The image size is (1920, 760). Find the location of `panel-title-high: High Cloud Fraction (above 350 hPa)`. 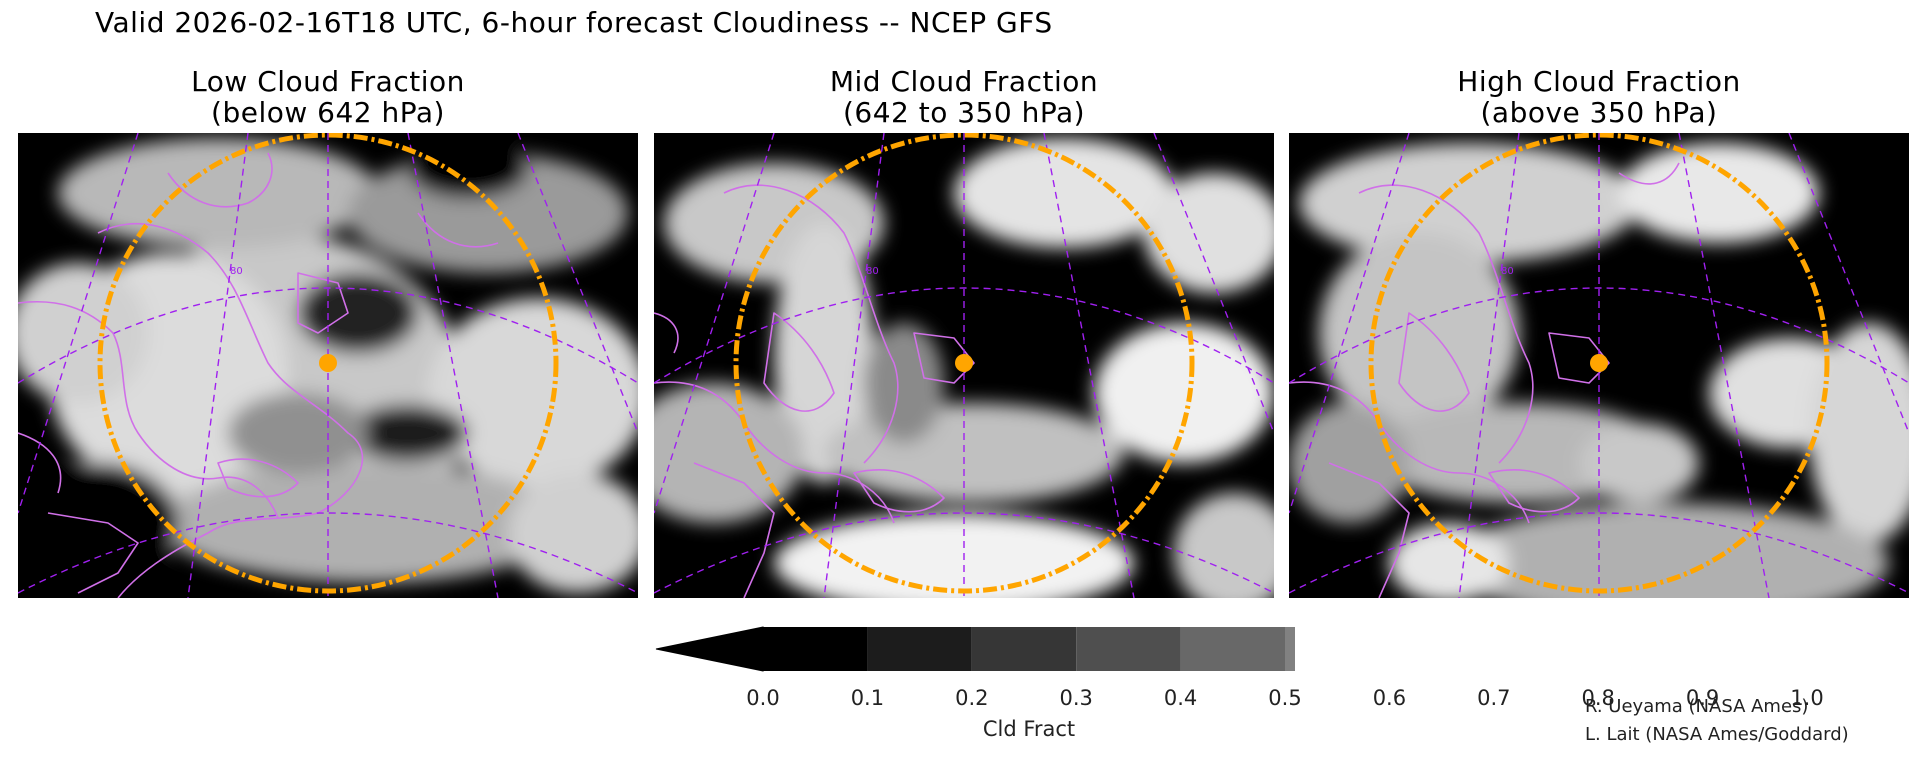

panel-title-high: High Cloud Fraction (above 350 hPa) is located at coordinates (1599, 97).